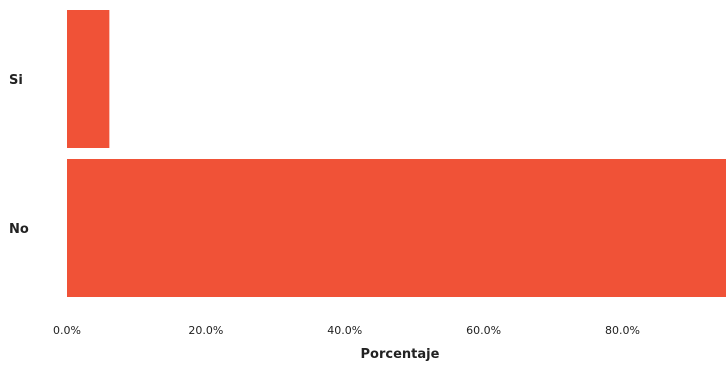  I want to click on x-tick-labels: 0.0% 20.0% 40.0% 60.0% 80.0%, so click(346, 330).